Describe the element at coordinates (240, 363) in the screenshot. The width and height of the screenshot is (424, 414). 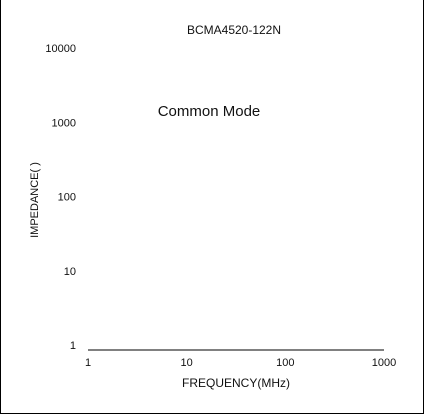
I see `x-axis-tick-labels: 1 10 100 1000` at that location.